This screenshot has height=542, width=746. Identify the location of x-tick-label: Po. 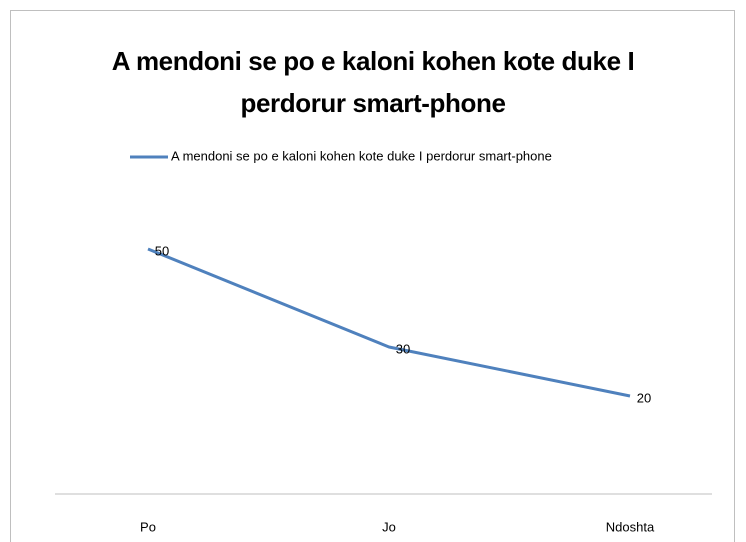
(148, 526).